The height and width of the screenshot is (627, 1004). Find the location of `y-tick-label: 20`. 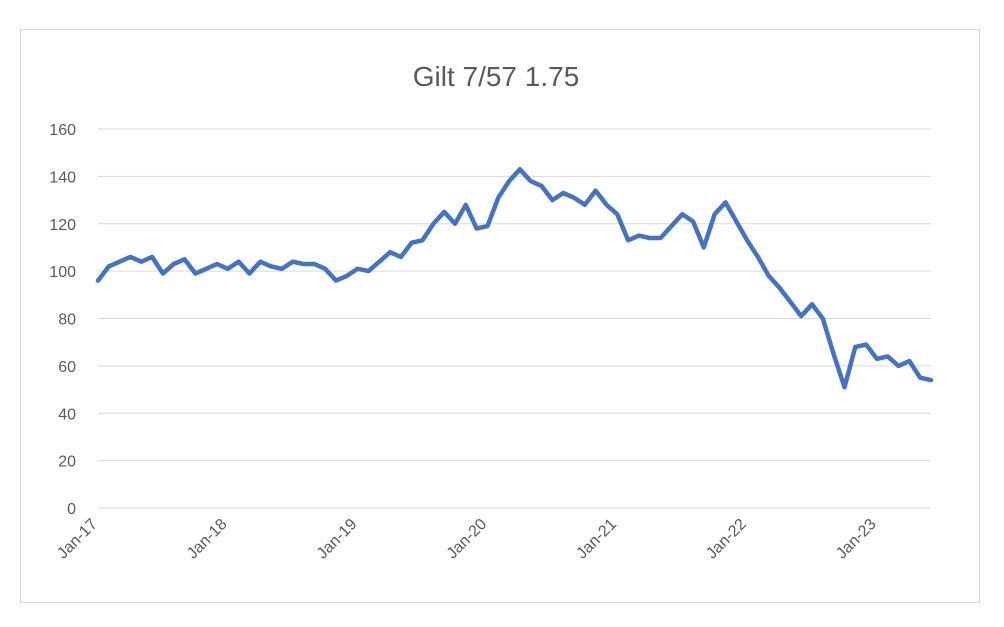

y-tick-label: 20 is located at coordinates (67, 462).